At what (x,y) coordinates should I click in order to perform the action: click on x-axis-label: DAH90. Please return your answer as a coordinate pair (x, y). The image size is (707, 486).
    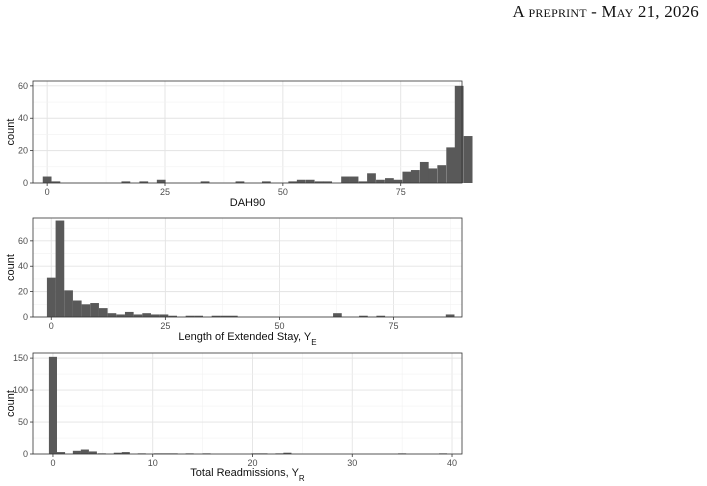
    Looking at the image, I should click on (247, 203).